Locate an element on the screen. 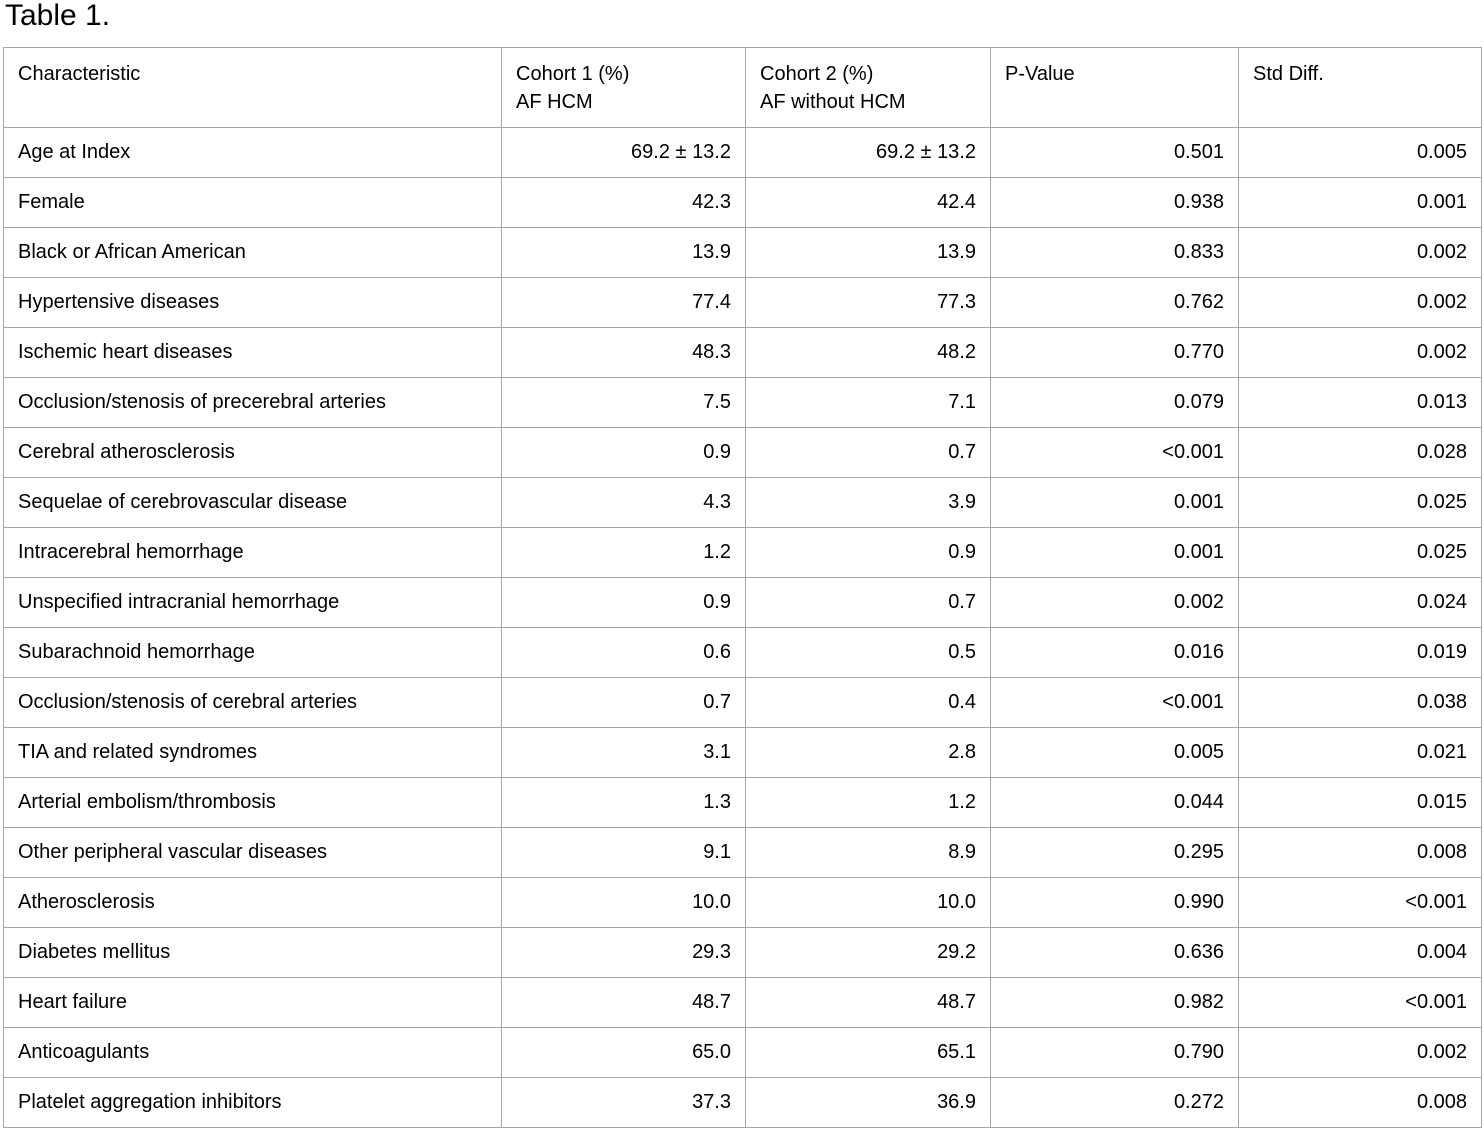 The height and width of the screenshot is (1136, 1484). column-header-cohort2: Cohort 2 (%) AF without HCM is located at coordinates (868, 87).